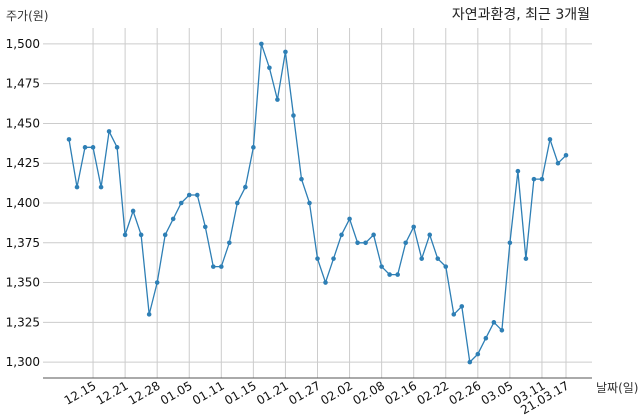  Describe the element at coordinates (112, 392) in the screenshot. I see `x-tick-label: 12.21` at that location.